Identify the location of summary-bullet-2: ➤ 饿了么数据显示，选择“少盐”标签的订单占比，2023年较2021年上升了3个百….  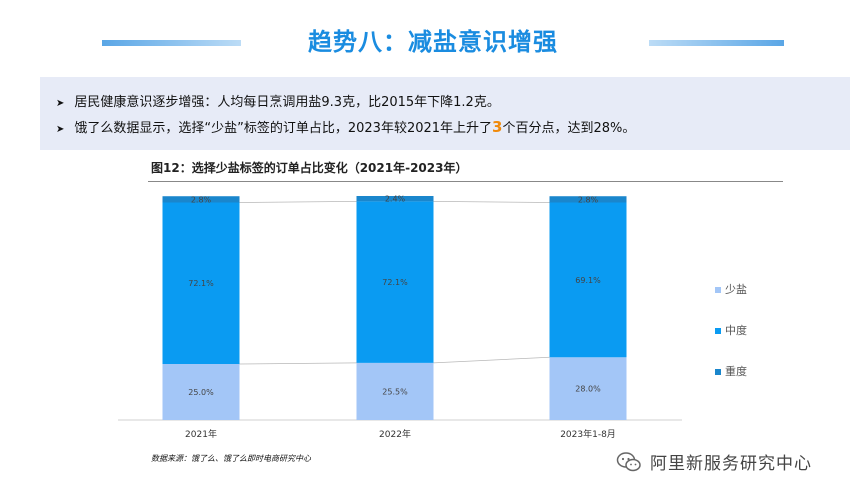
(345, 126).